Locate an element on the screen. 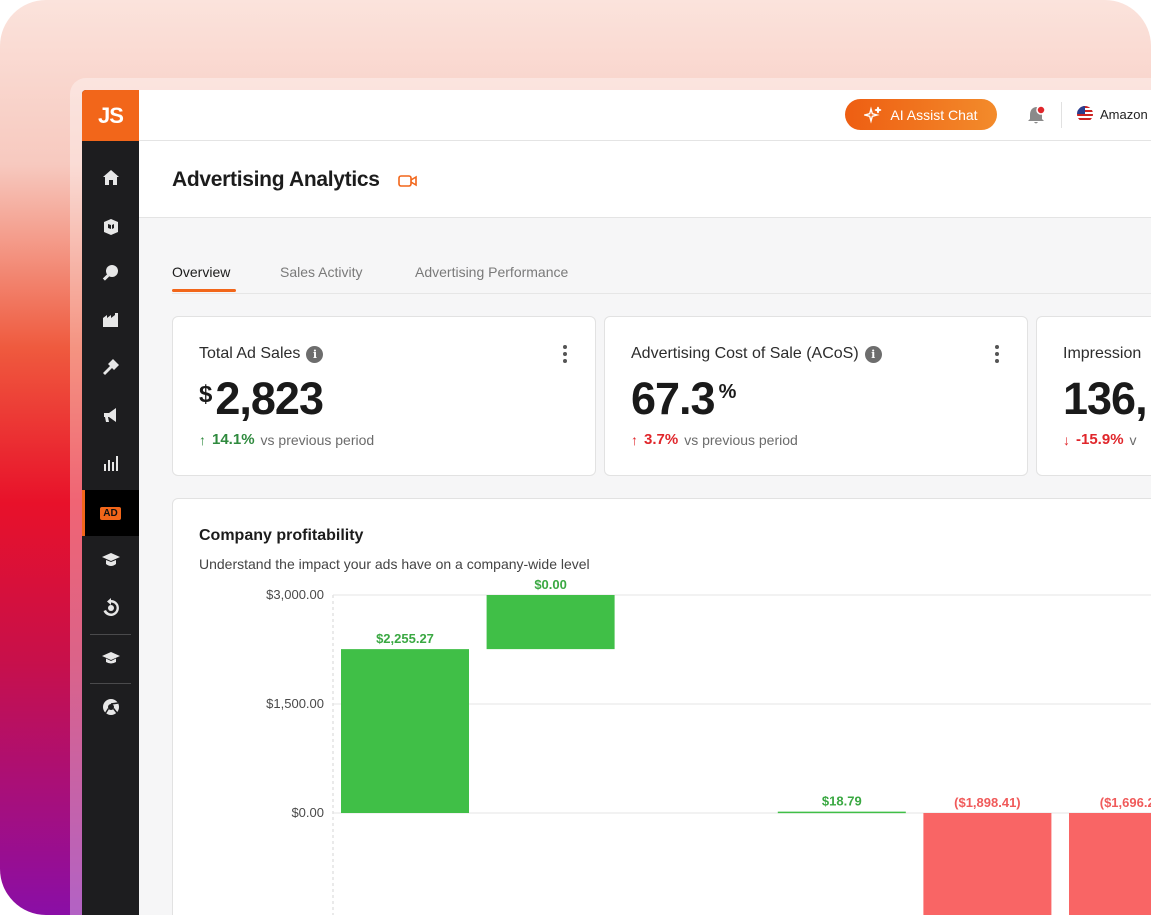 This screenshot has width=1151, height=915. sidebar-item-financing is located at coordinates (110, 608).